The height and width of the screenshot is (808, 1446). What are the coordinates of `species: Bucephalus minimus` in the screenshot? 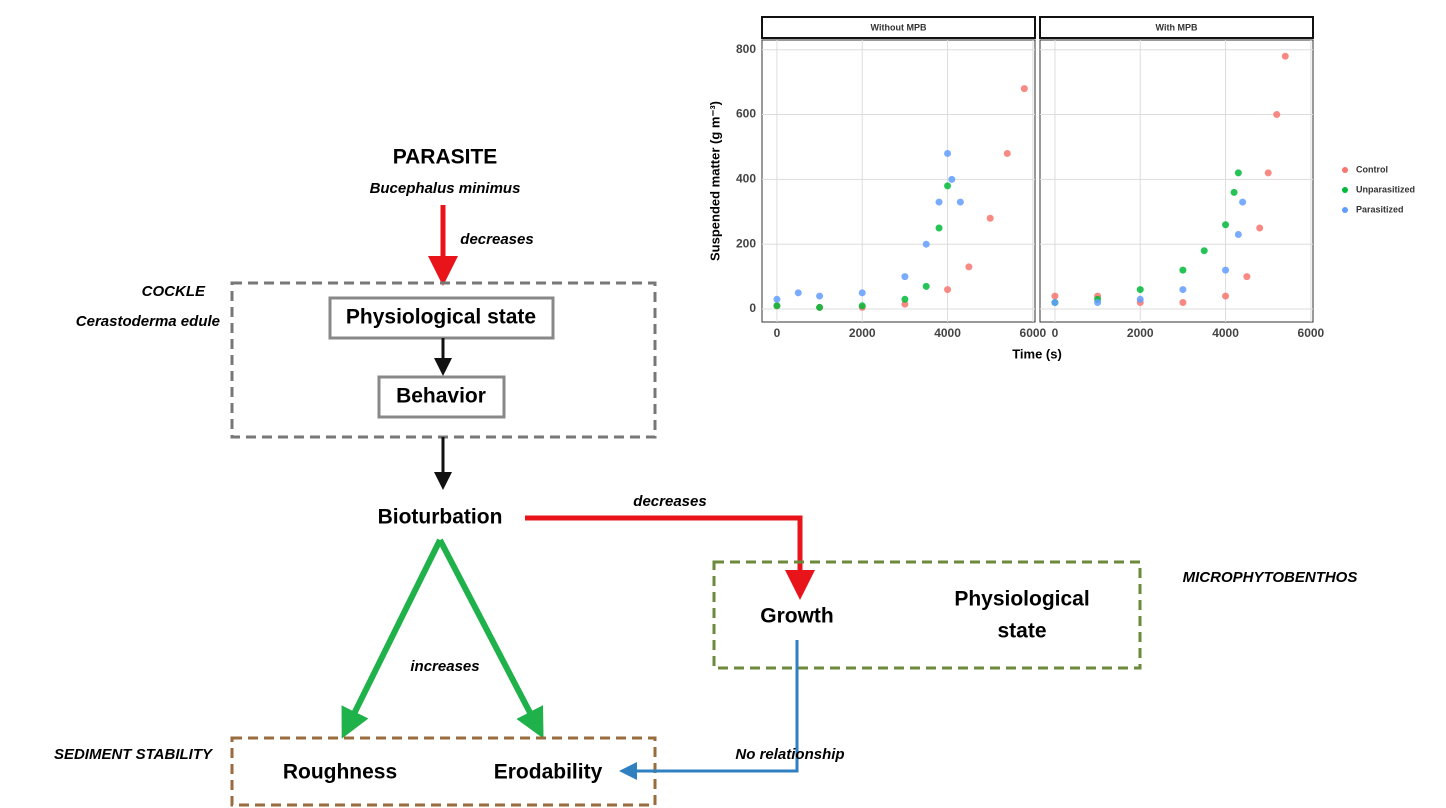 It's located at (445, 188).